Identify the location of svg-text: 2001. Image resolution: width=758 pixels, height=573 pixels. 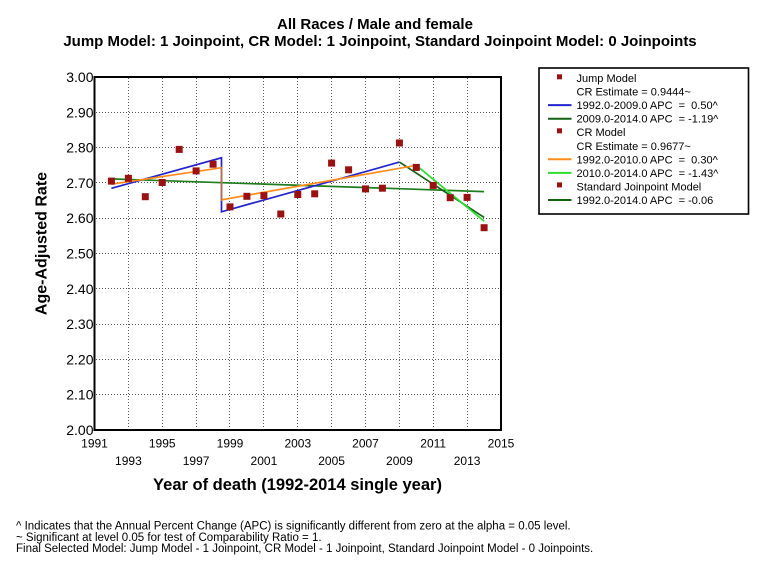
(264, 461).